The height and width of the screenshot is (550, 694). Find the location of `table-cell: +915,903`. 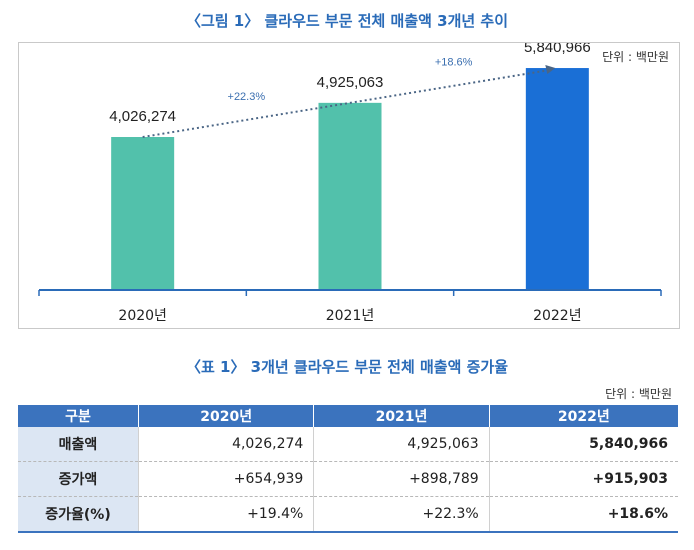

table-cell: +915,903 is located at coordinates (583, 479).